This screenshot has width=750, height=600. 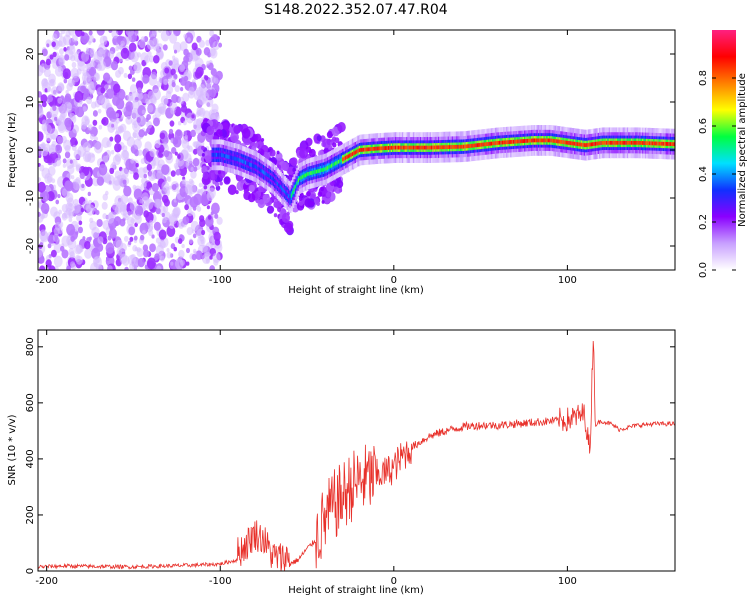 I want to click on spectrogram-x-tick-label: -100, so click(x=220, y=280).